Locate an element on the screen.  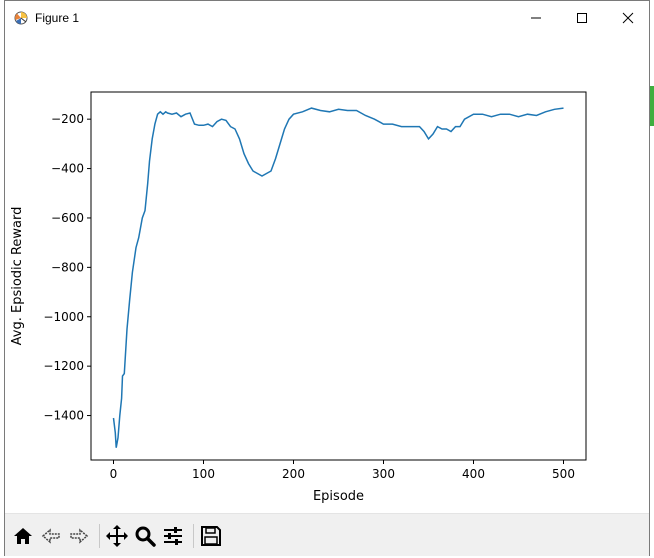
zoom-button is located at coordinates (145, 536).